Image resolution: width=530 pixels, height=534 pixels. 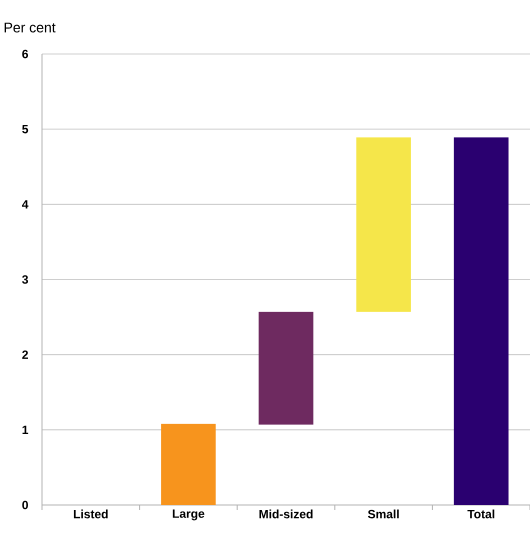 I want to click on x-tick-label: Small, so click(x=383, y=514).